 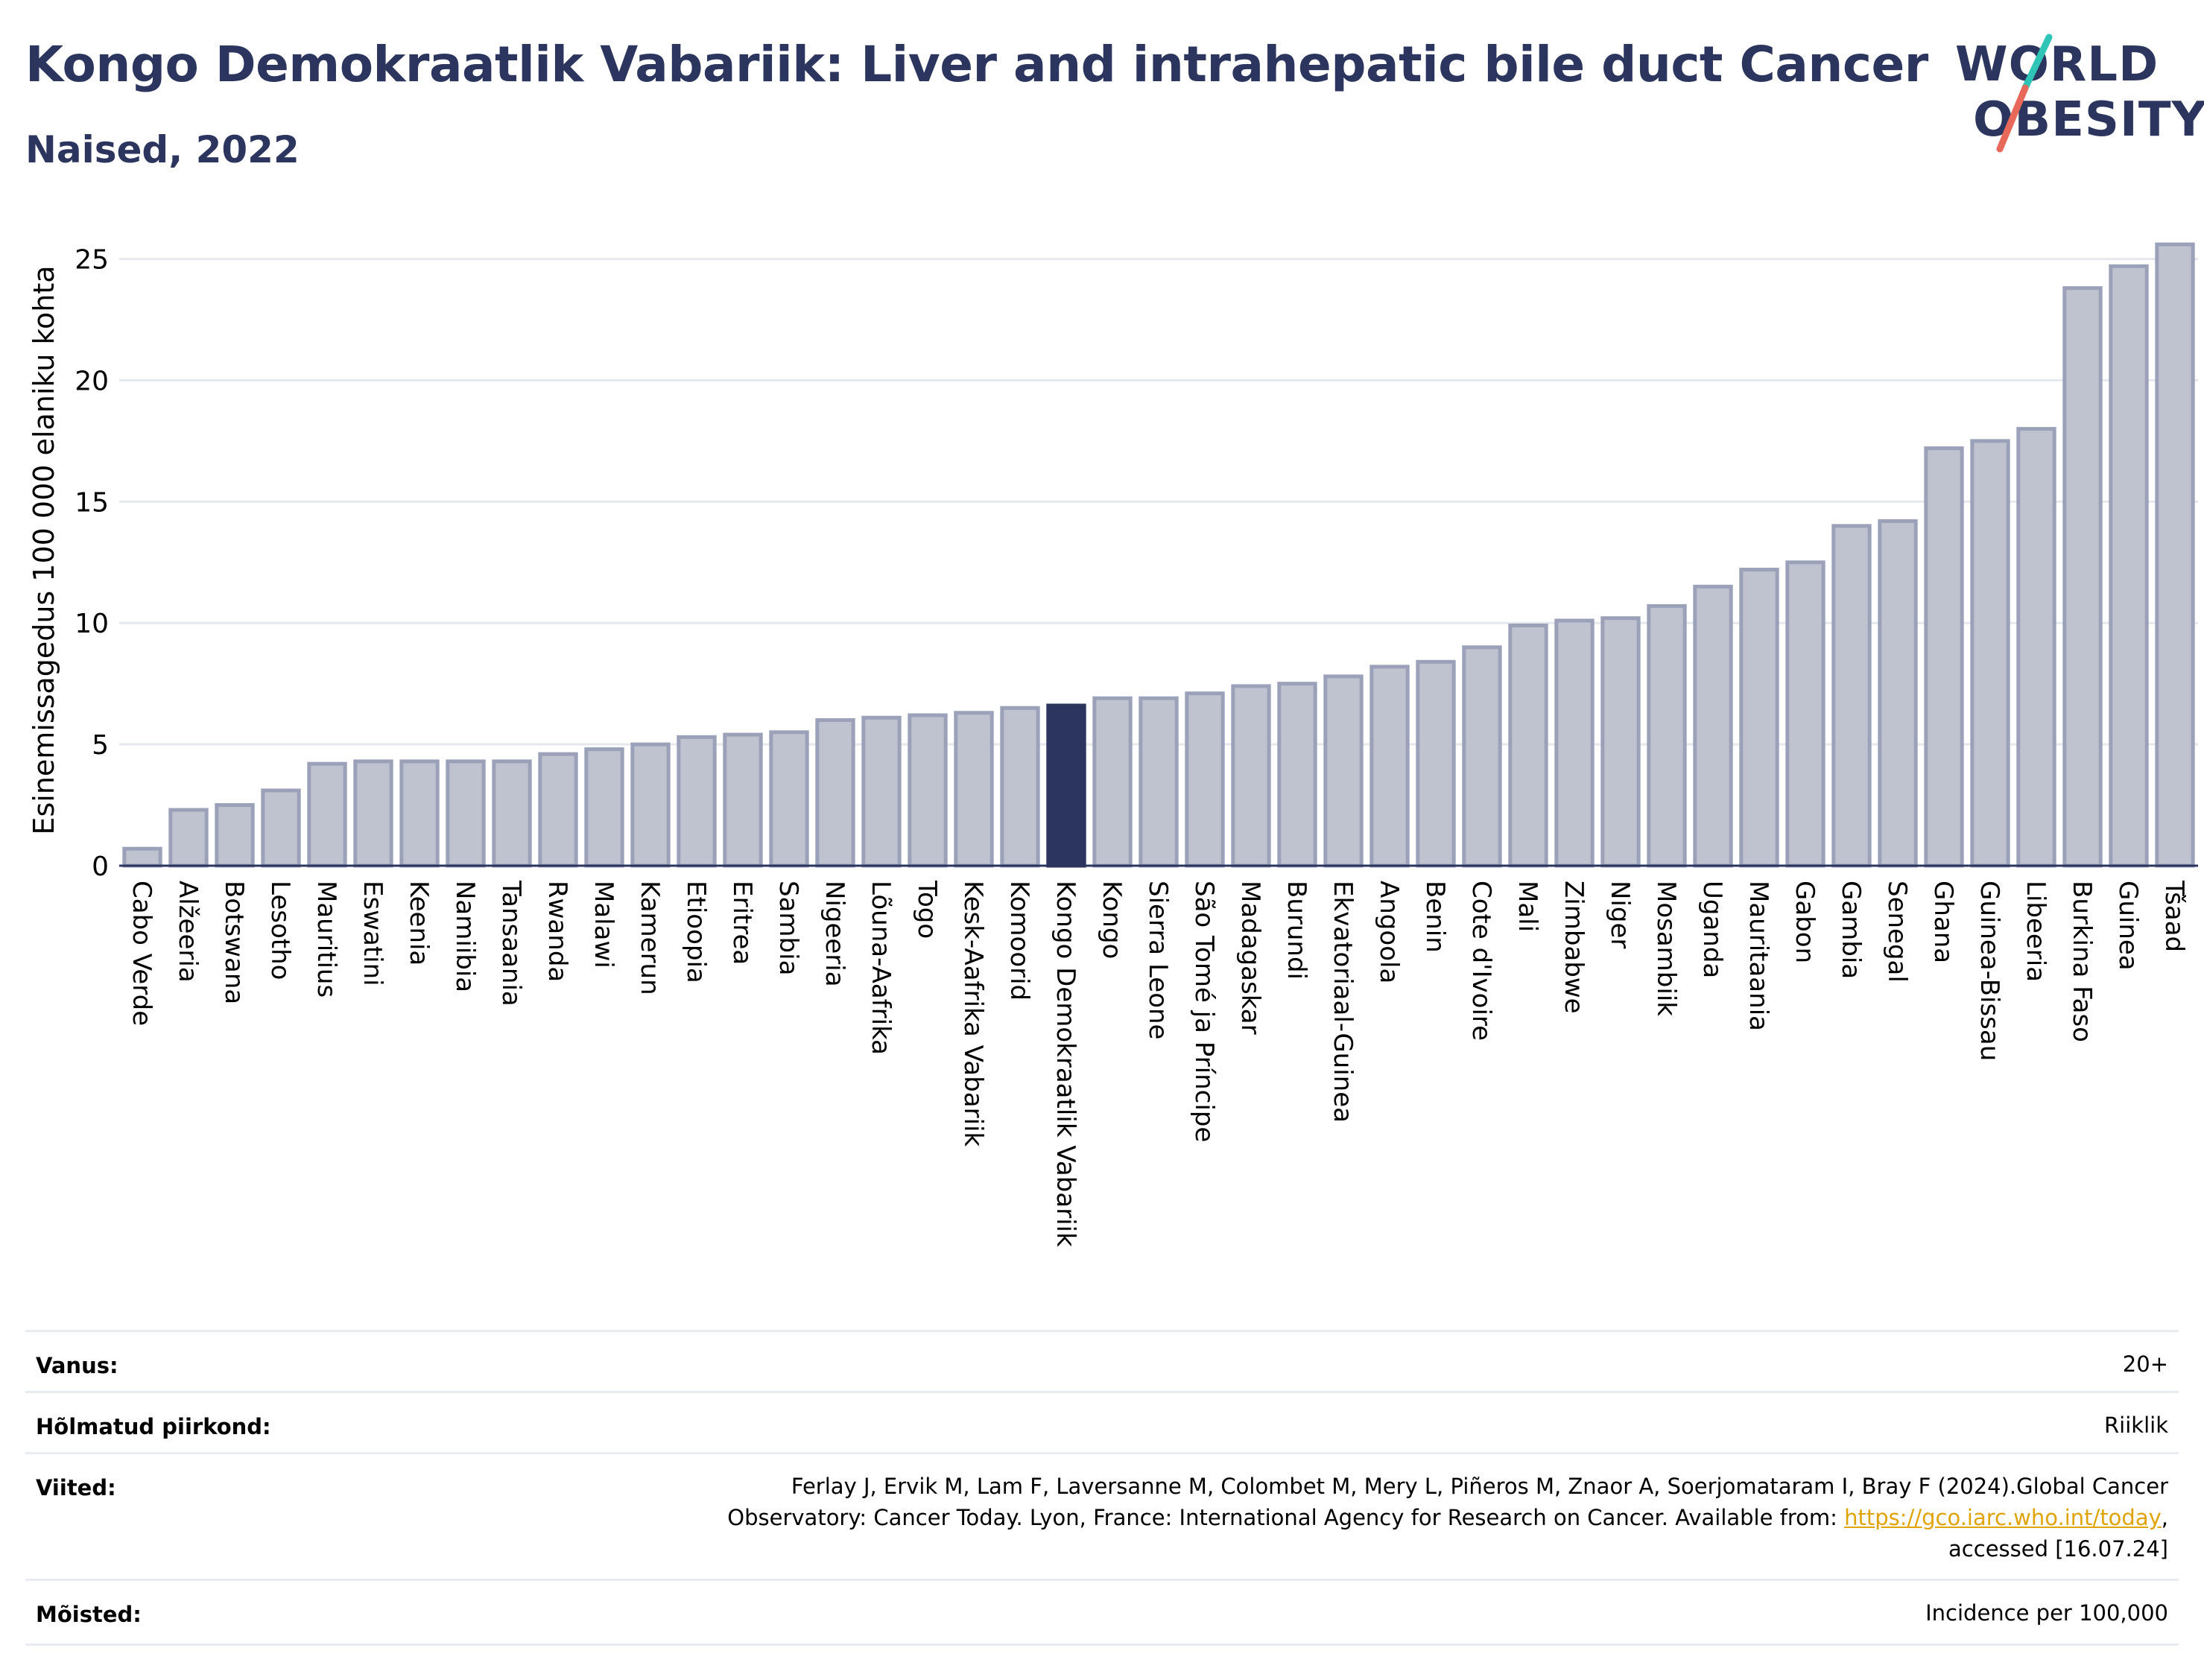 I want to click on y-tick-label: 10, so click(x=92, y=624).